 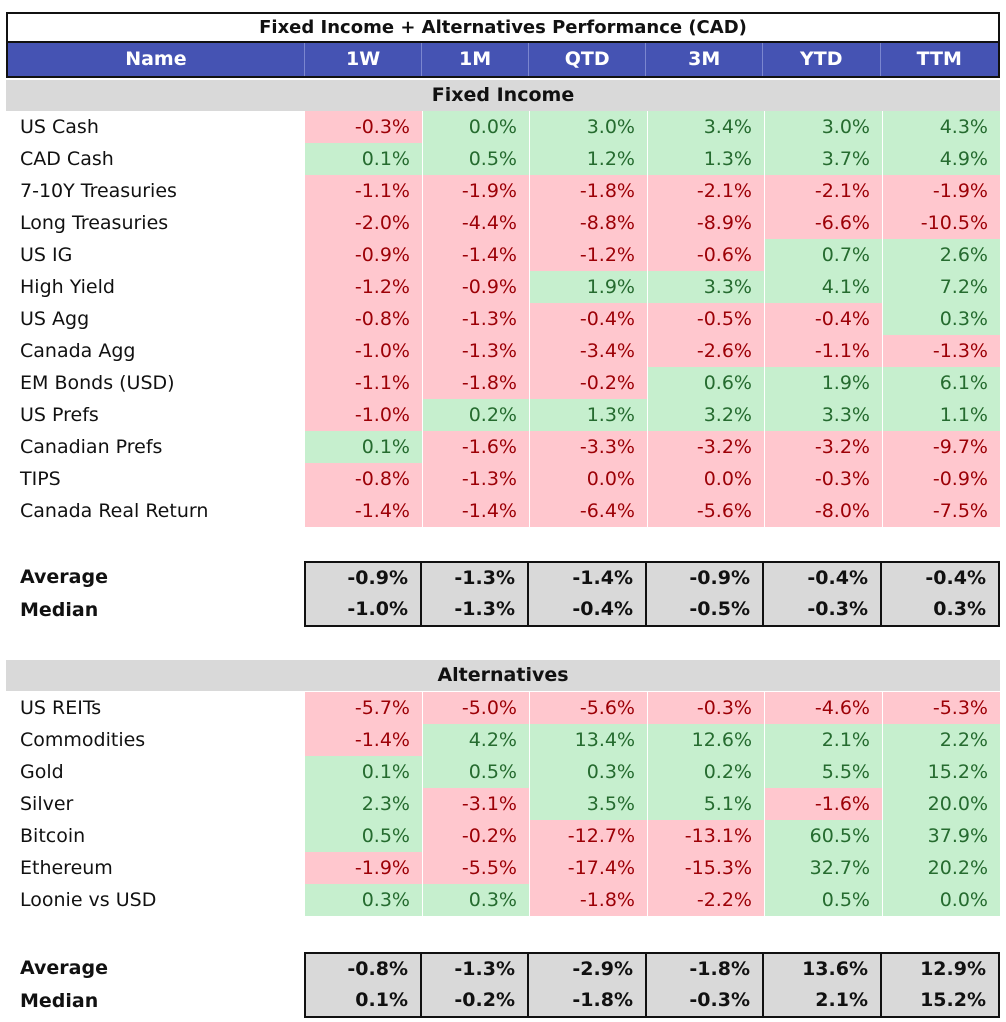 I want to click on row-name: US Agg, so click(x=55, y=319).